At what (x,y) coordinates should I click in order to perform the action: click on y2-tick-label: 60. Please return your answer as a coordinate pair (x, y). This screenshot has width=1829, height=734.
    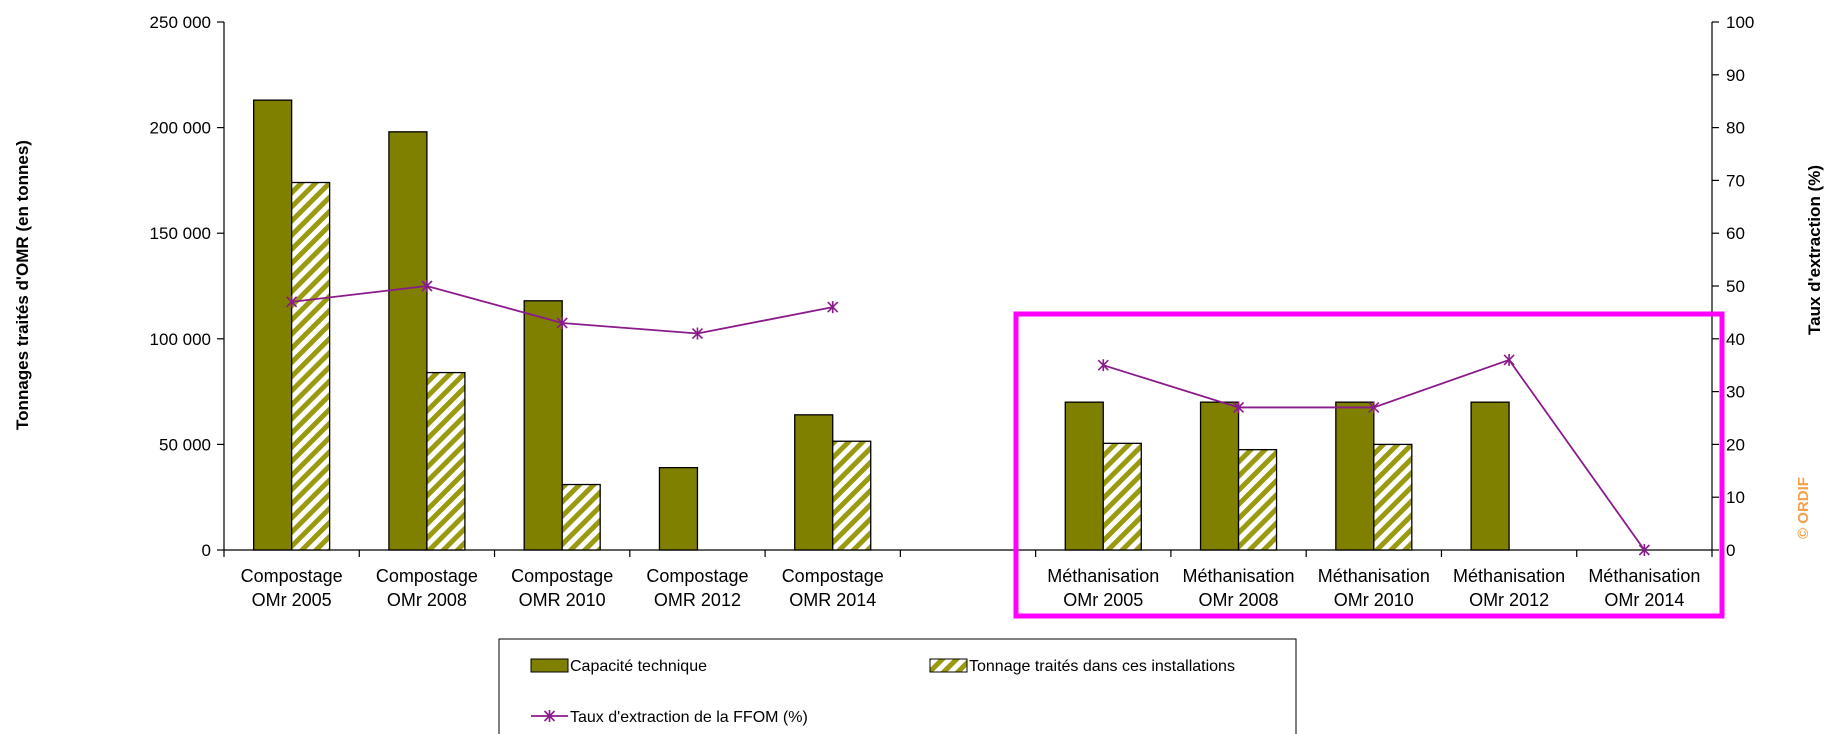
    Looking at the image, I should click on (1735, 233).